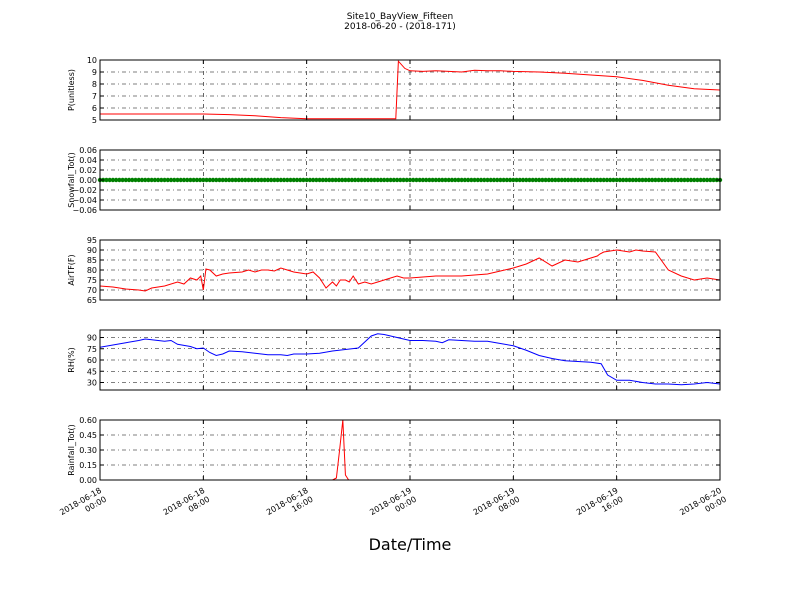 Image resolution: width=800 pixels, height=600 pixels. Describe the element at coordinates (88, 465) in the screenshot. I see `y-tick-label: 0.15` at that location.